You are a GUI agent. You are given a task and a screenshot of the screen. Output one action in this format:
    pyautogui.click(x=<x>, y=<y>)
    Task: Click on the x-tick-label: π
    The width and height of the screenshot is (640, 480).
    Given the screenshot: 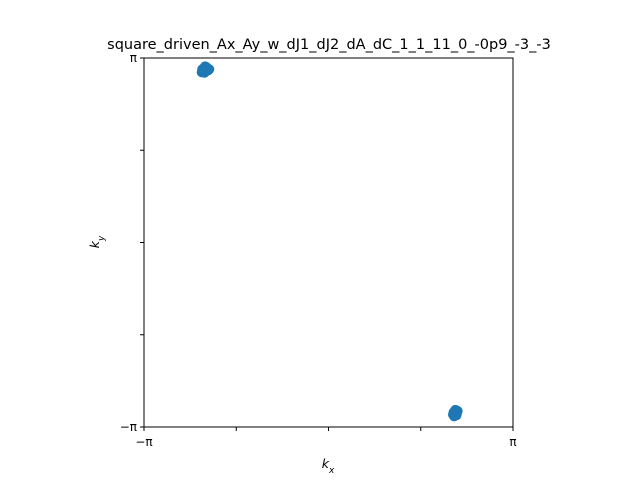 What is the action you would take?
    pyautogui.click(x=512, y=442)
    